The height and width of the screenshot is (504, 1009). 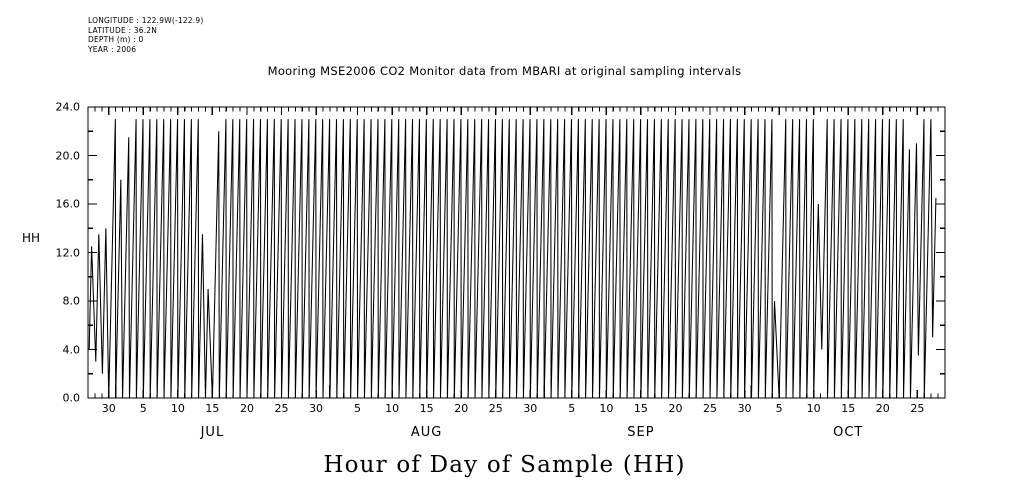 What do you see at coordinates (31, 238) in the screenshot?
I see `y-axis-label: HH` at bounding box center [31, 238].